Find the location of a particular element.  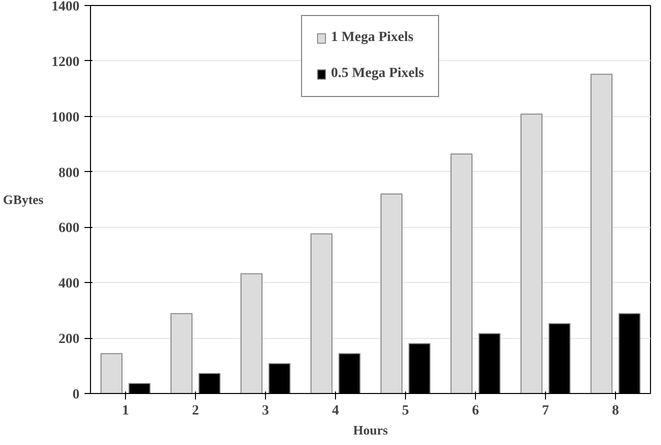

x-tick-label: 1 is located at coordinates (125, 411).